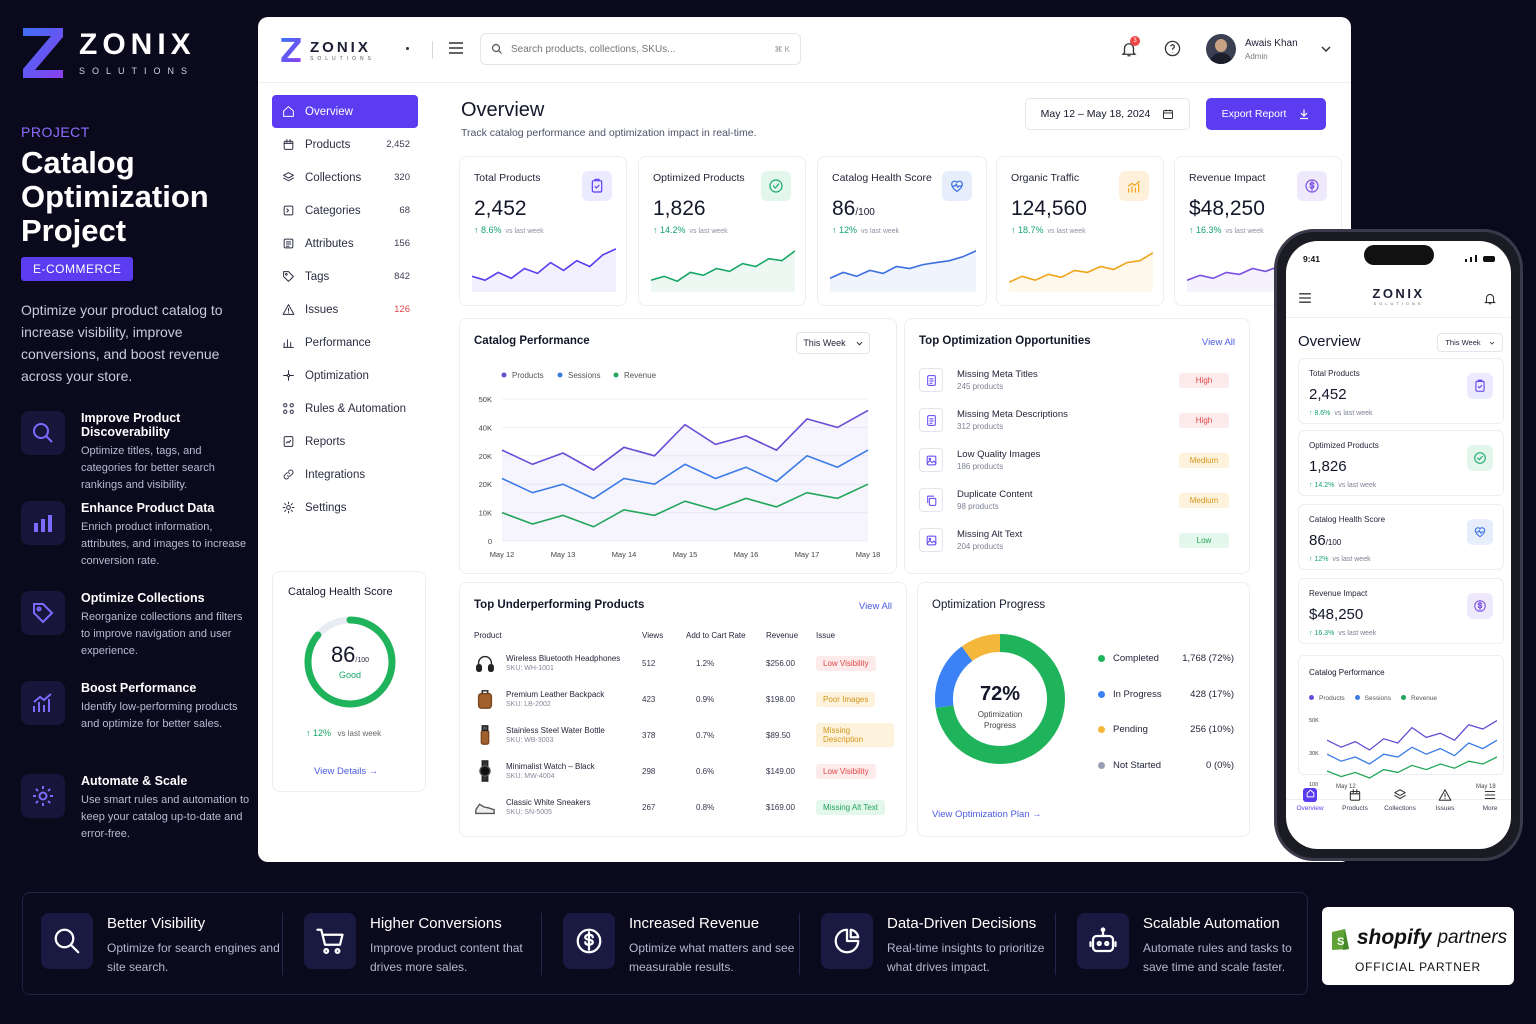 The image size is (1536, 1024). Describe the element at coordinates (1470, 342) in the screenshot. I see `phone-period-select: This Week` at that location.